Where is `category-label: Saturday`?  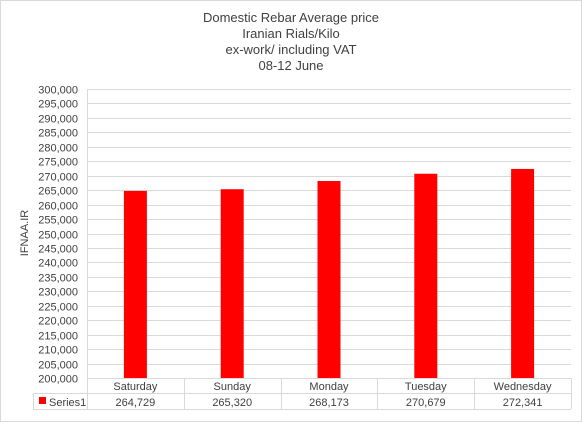
category-label: Saturday is located at coordinates (135, 387).